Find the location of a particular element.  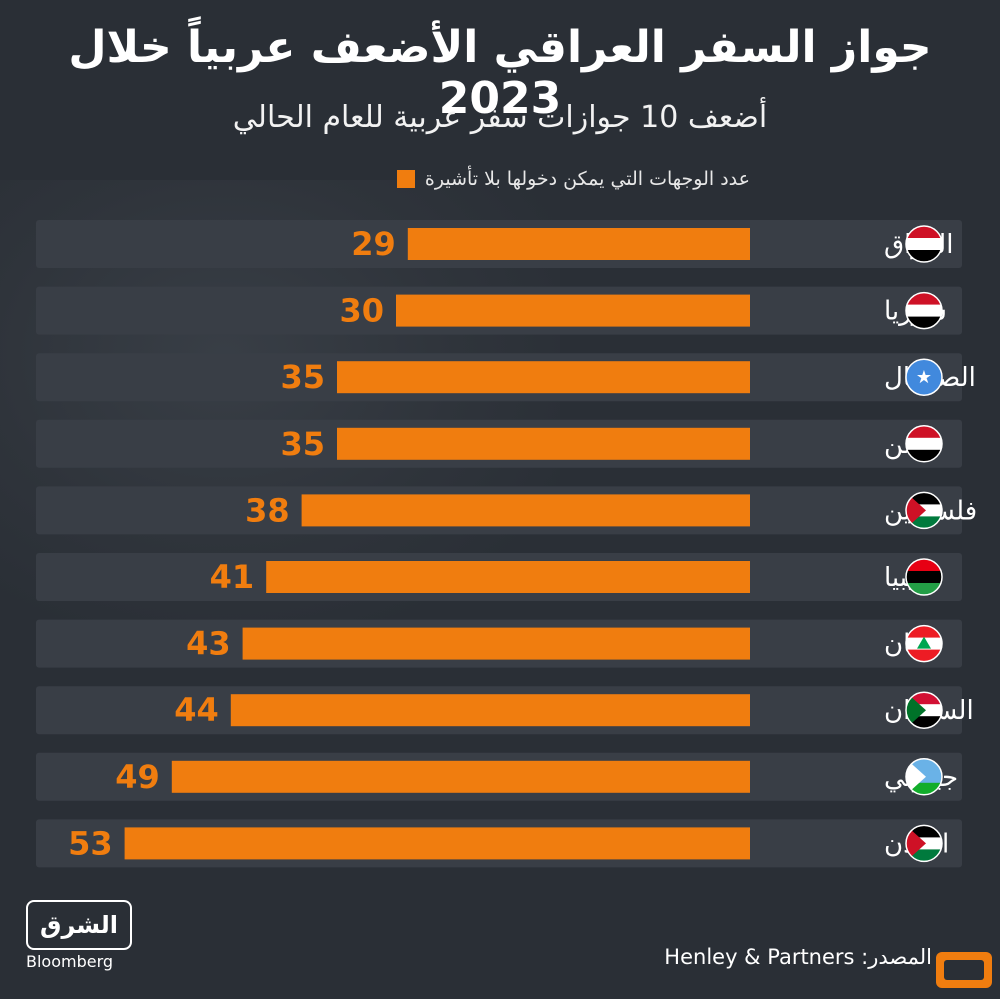

chart-row: 29العراق is located at coordinates (499, 244).